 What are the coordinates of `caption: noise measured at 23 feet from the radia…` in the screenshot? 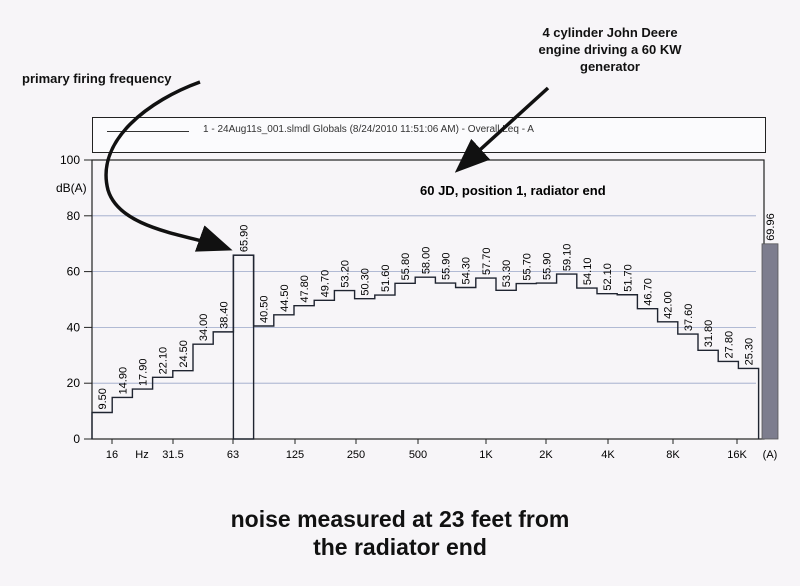 It's located at (400, 533).